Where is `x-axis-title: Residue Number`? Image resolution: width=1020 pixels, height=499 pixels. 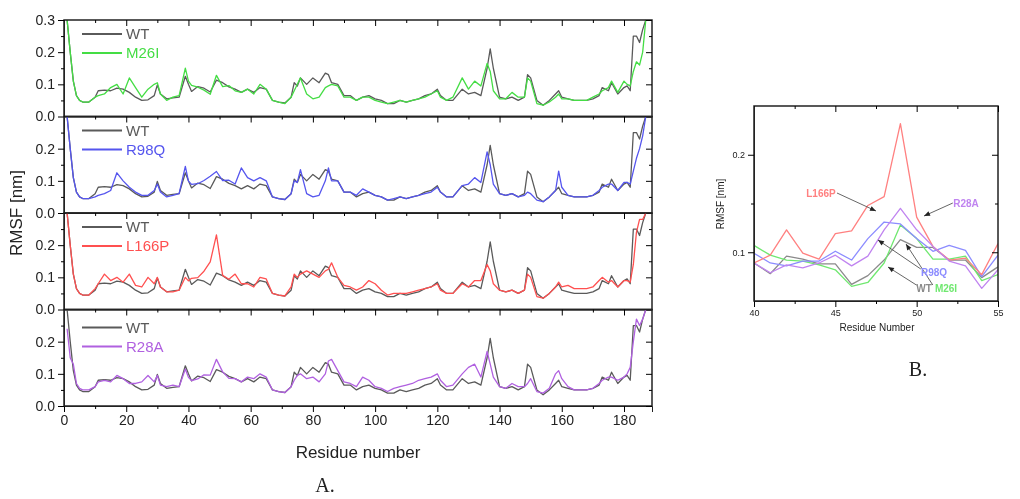
x-axis-title: Residue Number is located at coordinates (877, 327).